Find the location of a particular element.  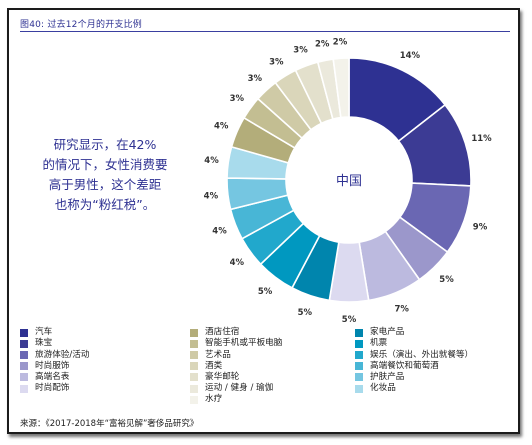

legend-label: 酒类 is located at coordinates (214, 365).